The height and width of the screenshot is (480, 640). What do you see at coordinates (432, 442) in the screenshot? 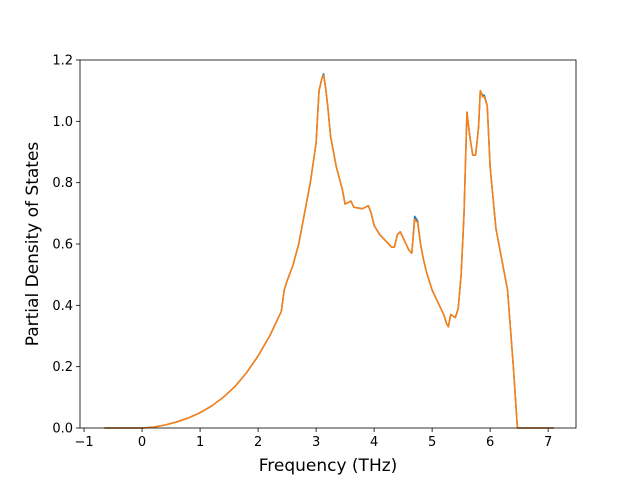
I see `x-tick-label: 5` at bounding box center [432, 442].